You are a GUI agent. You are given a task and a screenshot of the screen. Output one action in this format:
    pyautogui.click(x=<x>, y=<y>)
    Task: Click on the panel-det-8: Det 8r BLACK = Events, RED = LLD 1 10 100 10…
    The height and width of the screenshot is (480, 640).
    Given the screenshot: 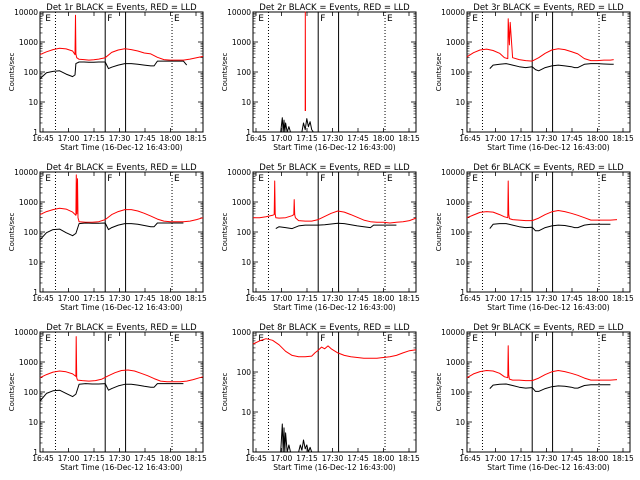 What is the action you would take?
    pyautogui.click(x=320, y=397)
    